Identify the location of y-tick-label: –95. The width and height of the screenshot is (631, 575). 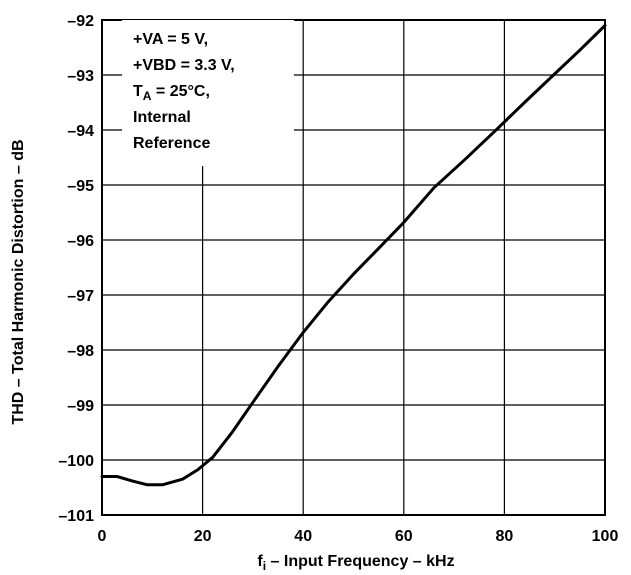
(80, 186).